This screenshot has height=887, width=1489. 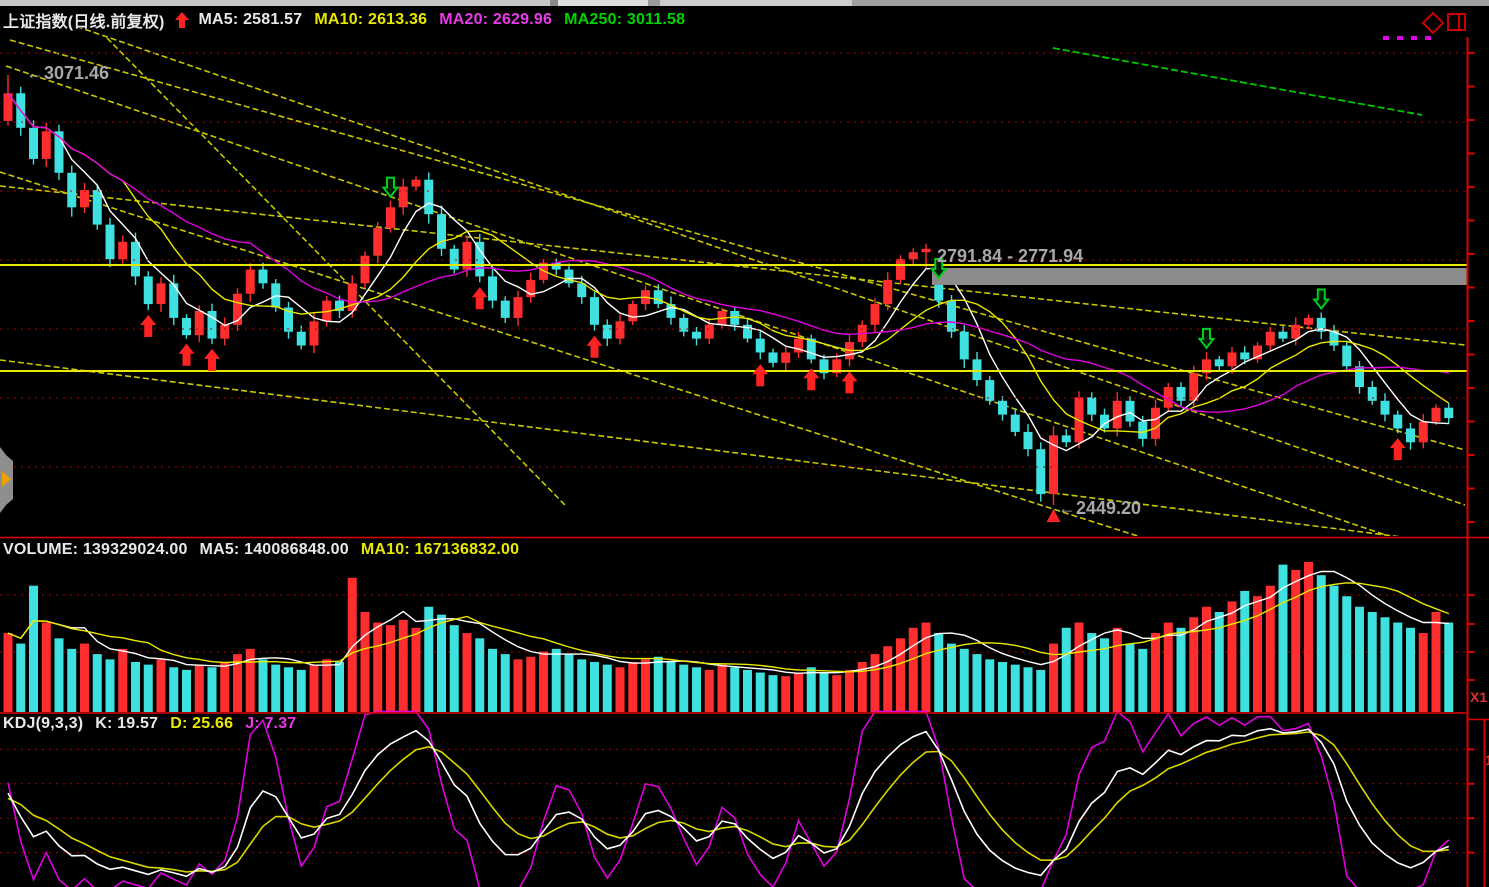 I want to click on window-titlebar-strip, so click(x=744, y=3).